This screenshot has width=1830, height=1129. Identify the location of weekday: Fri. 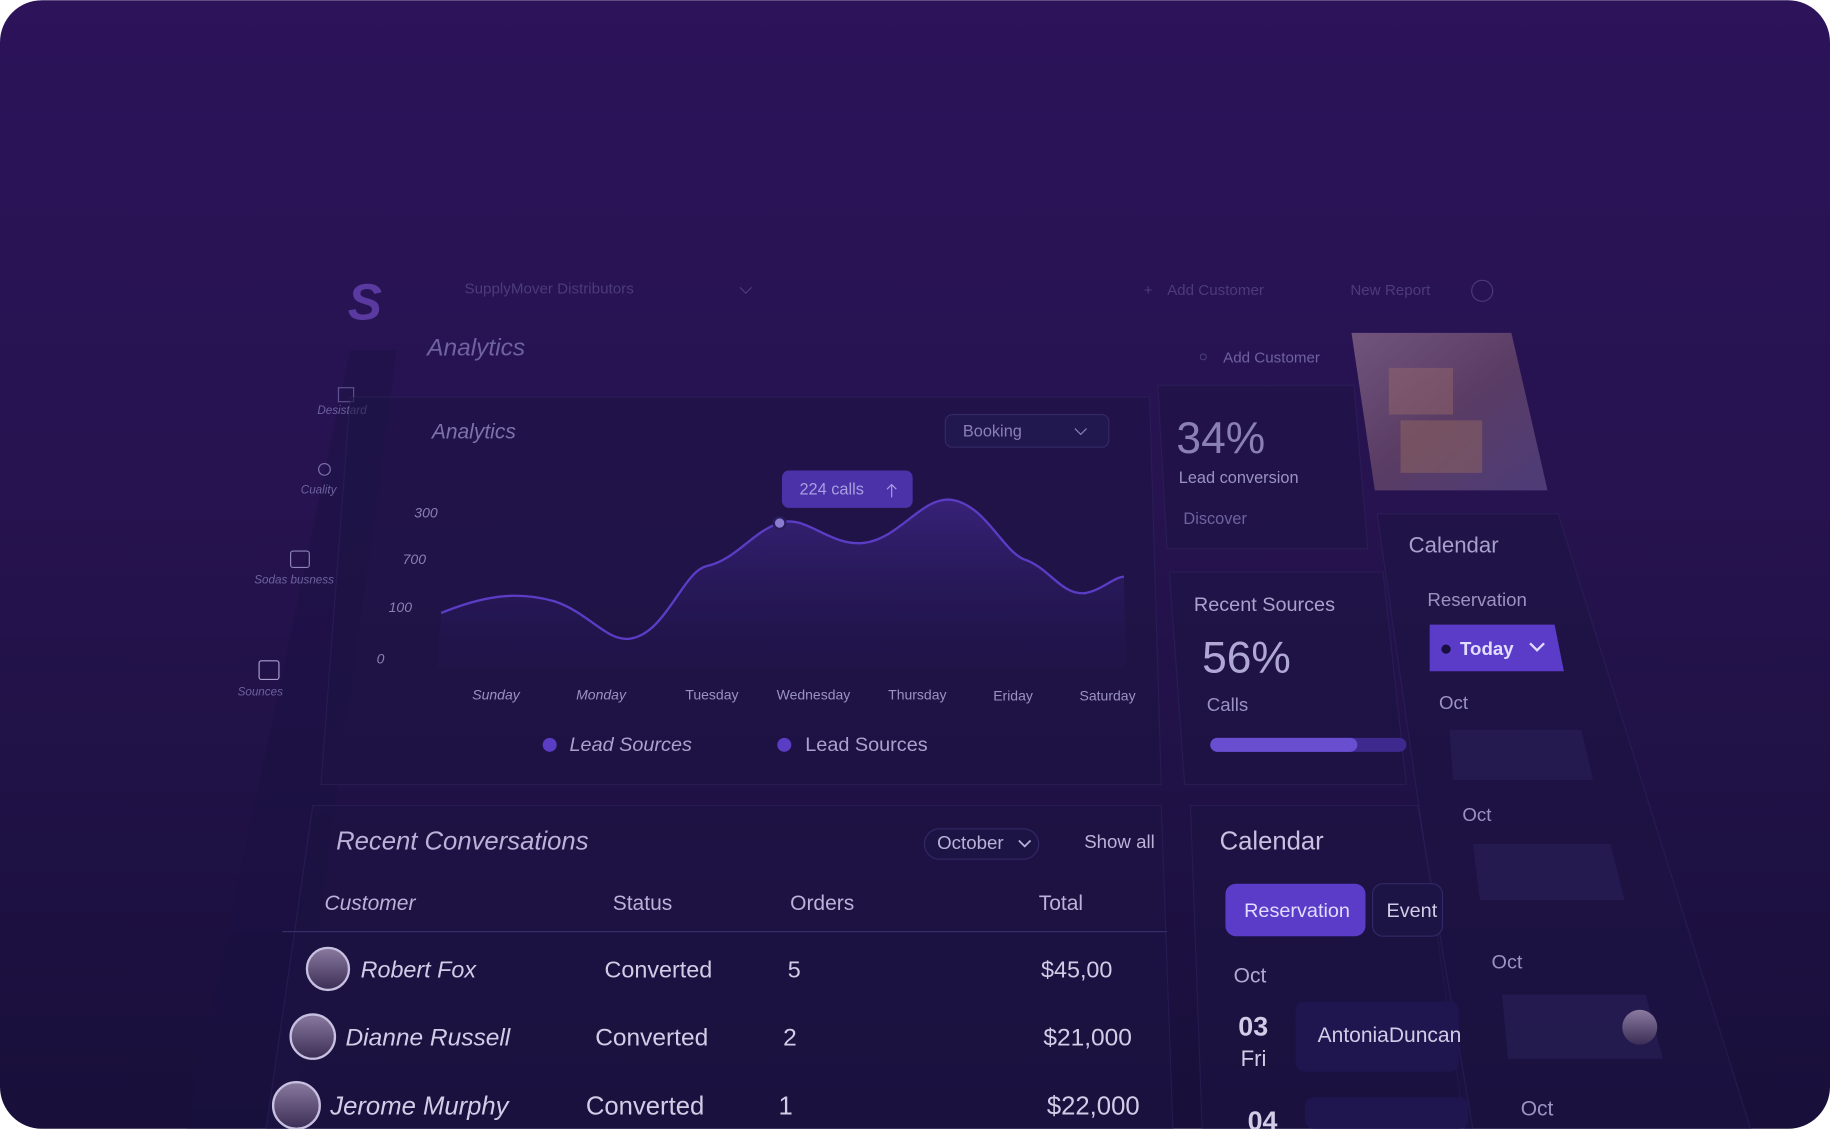
(1254, 1058).